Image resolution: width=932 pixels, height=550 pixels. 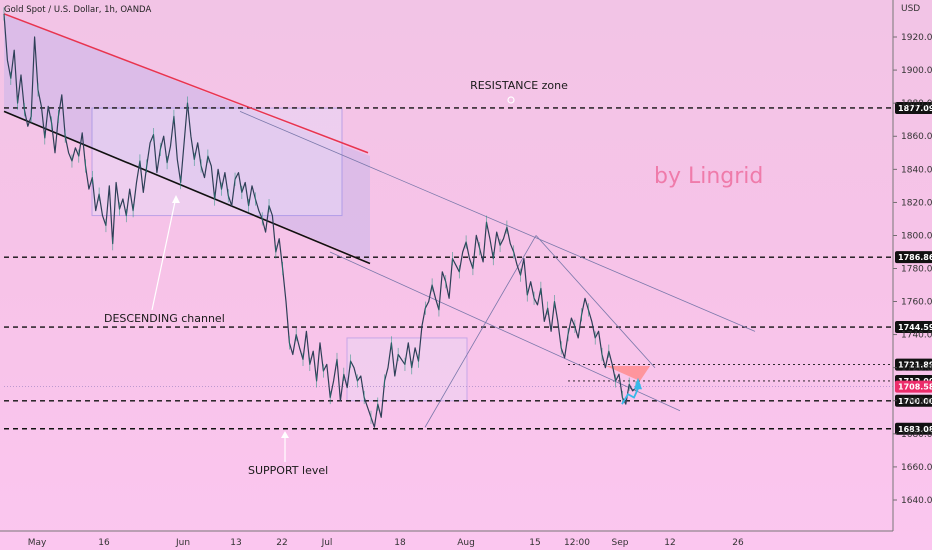 What do you see at coordinates (519, 85) in the screenshot?
I see `resistance-label: RESISTANCE zone` at bounding box center [519, 85].